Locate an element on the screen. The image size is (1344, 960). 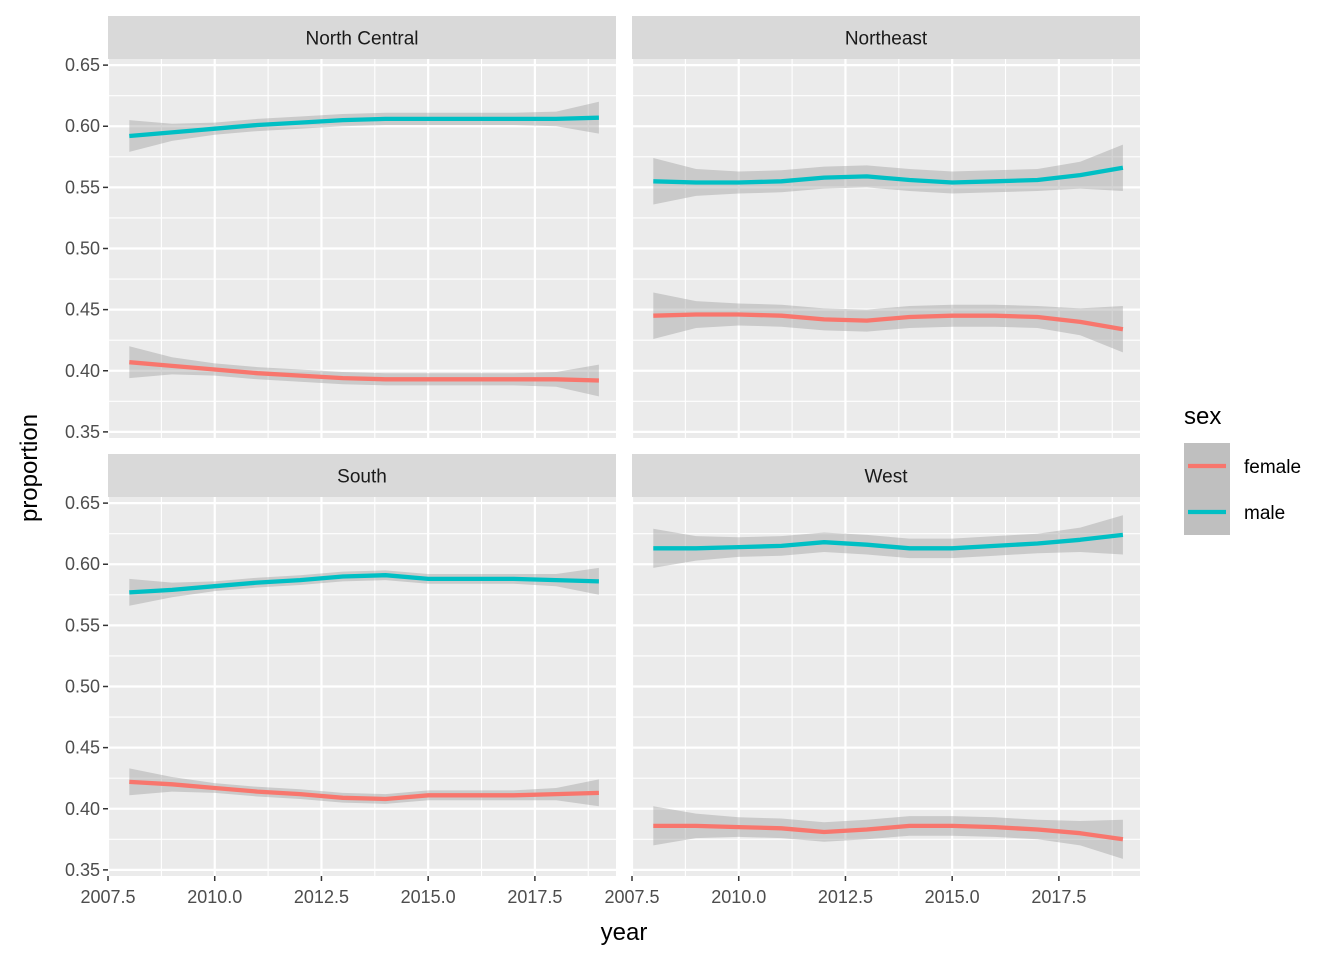
facet-strip-label: Northeast is located at coordinates (886, 39).